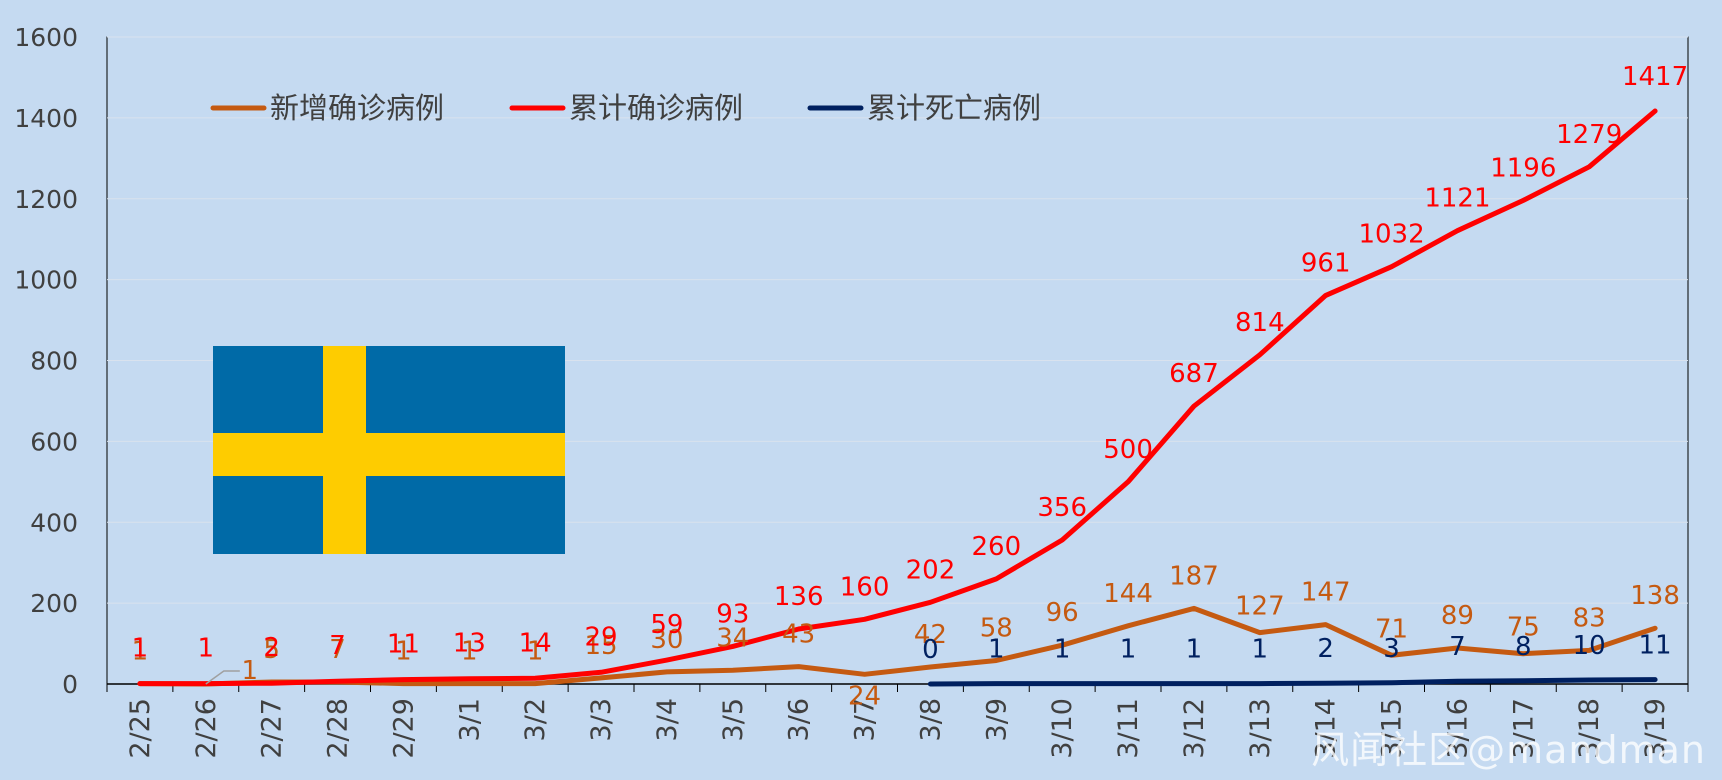 The width and height of the screenshot is (1722, 780). Describe the element at coordinates (1391, 649) in the screenshot. I see `data-label: 3` at that location.